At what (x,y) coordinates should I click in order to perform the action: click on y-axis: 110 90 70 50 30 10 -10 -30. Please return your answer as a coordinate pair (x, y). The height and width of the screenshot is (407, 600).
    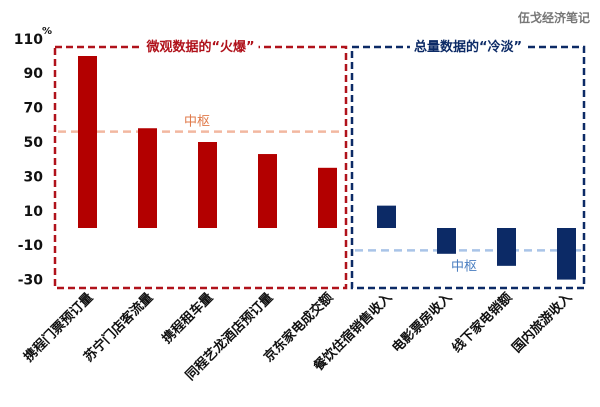
    Looking at the image, I should click on (28, 160).